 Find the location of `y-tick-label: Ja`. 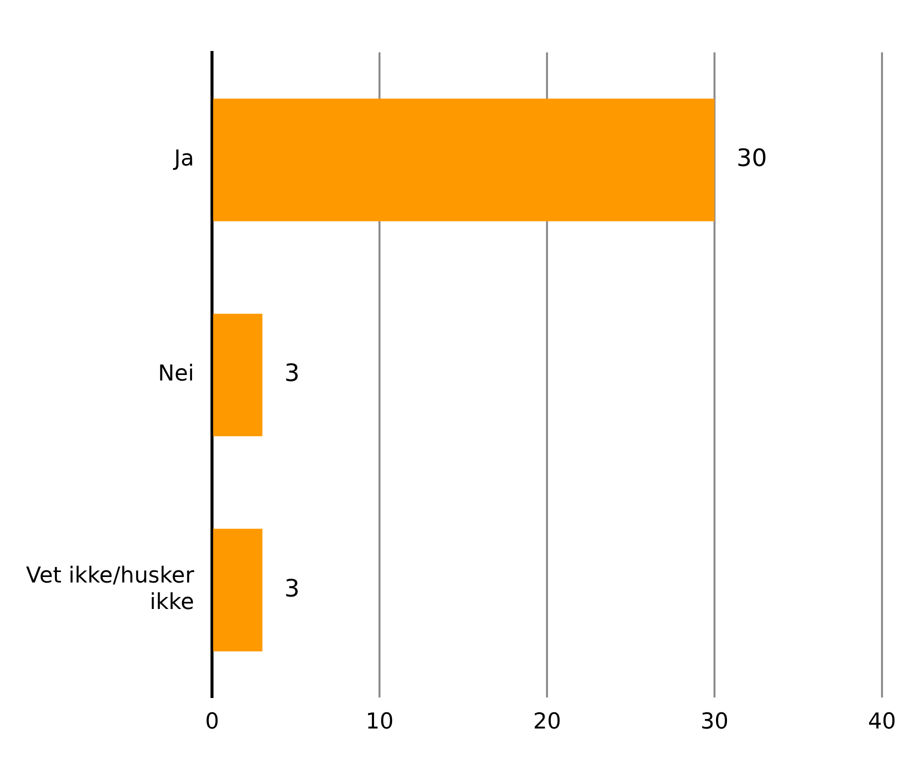

y-tick-label: Ja is located at coordinates (183, 159).